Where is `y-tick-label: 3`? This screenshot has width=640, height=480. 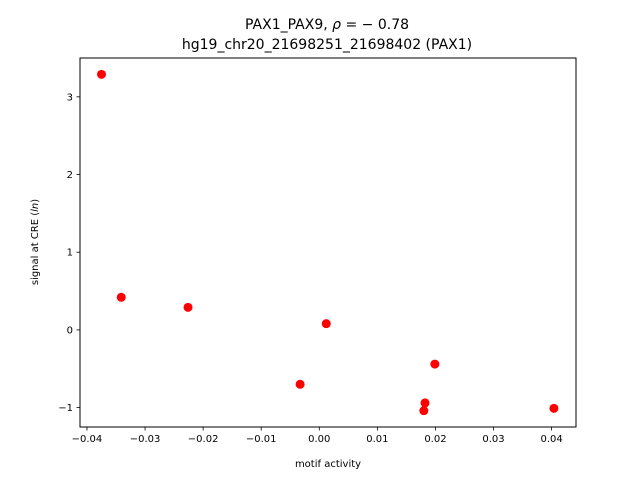
y-tick-label: 3 is located at coordinates (70, 97).